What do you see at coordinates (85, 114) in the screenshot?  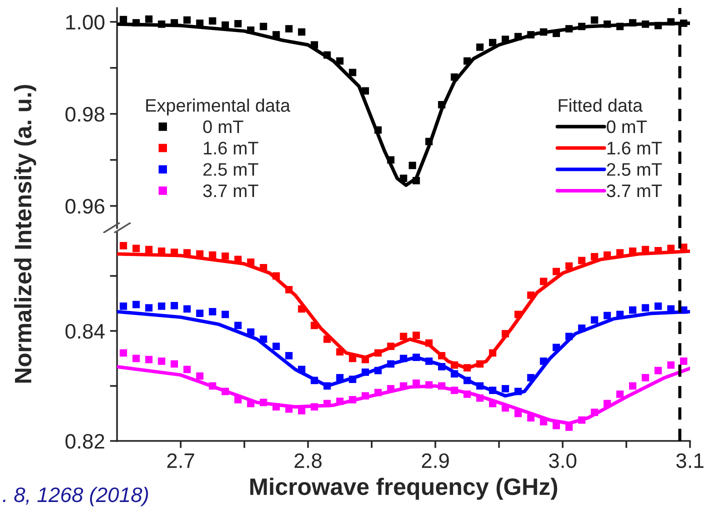 I see `y-tick-label: 0.98` at bounding box center [85, 114].